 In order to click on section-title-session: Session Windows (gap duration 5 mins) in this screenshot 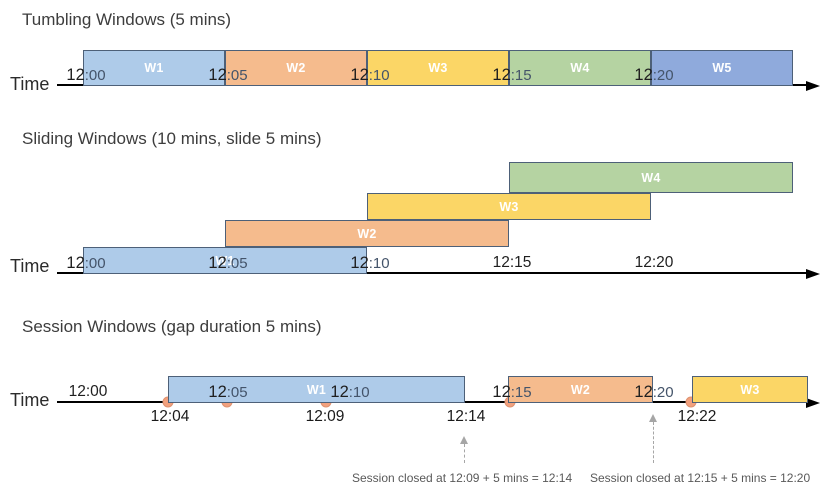, I will do `click(172, 326)`.